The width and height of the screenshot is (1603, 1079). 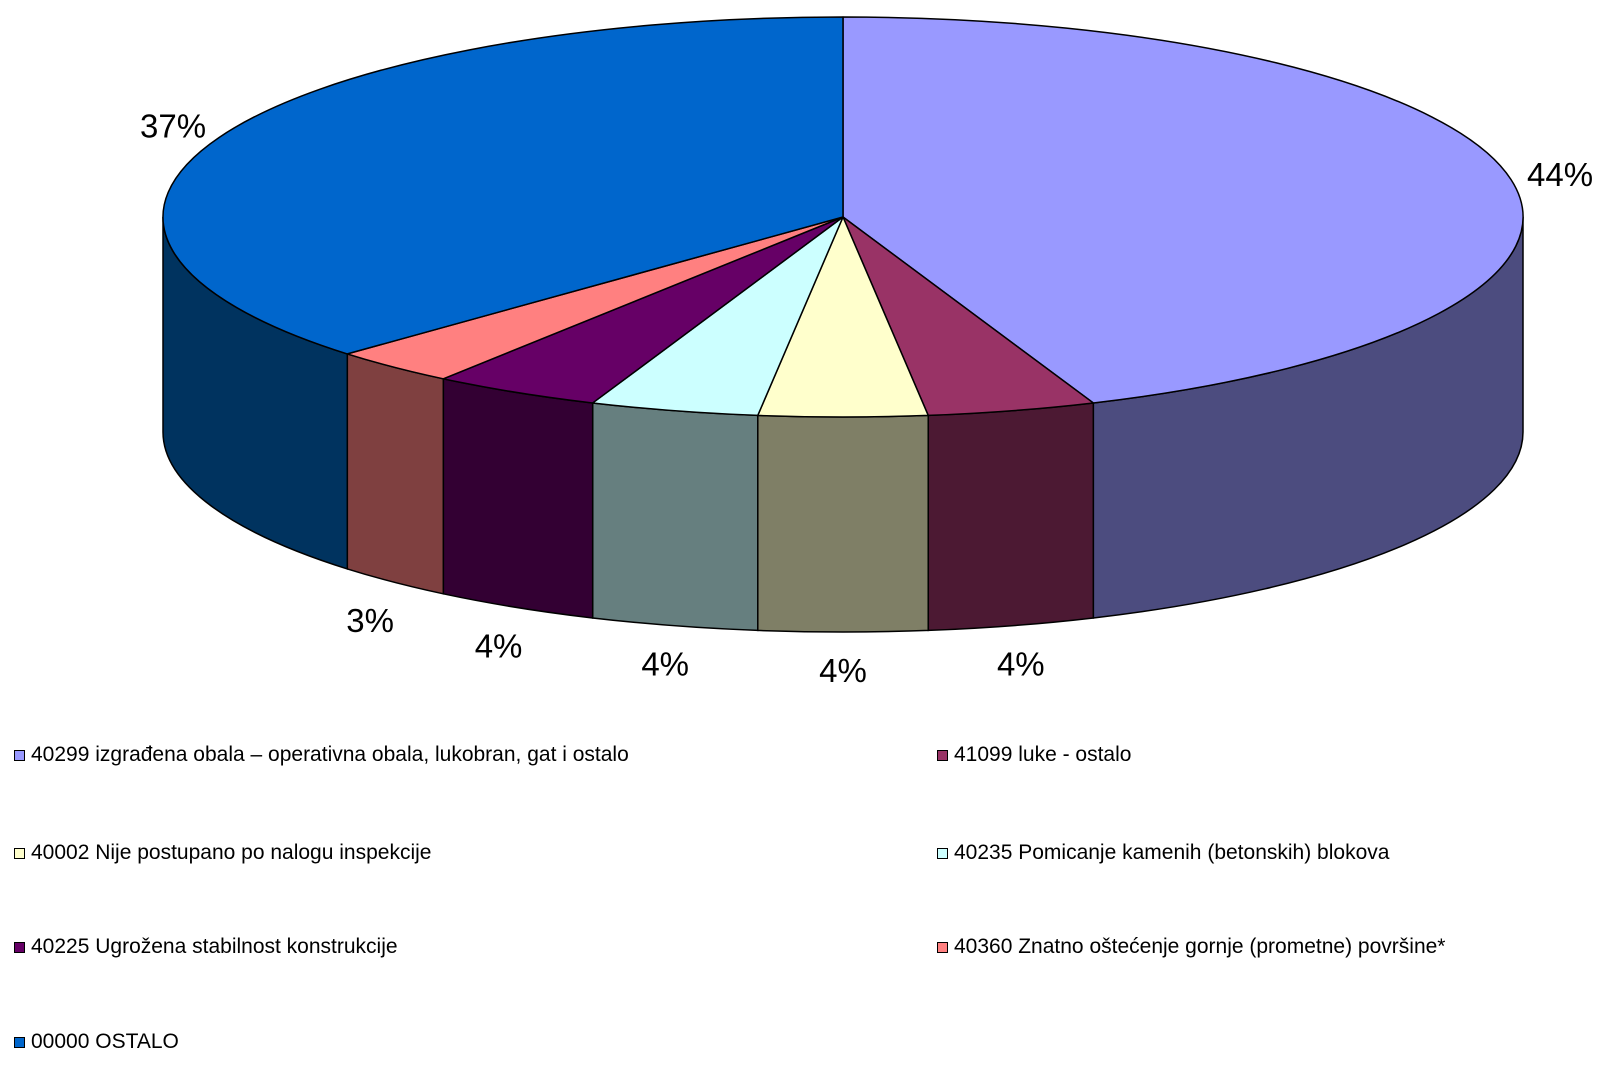 I want to click on pie-data-label-5: 4%, so click(x=499, y=645).